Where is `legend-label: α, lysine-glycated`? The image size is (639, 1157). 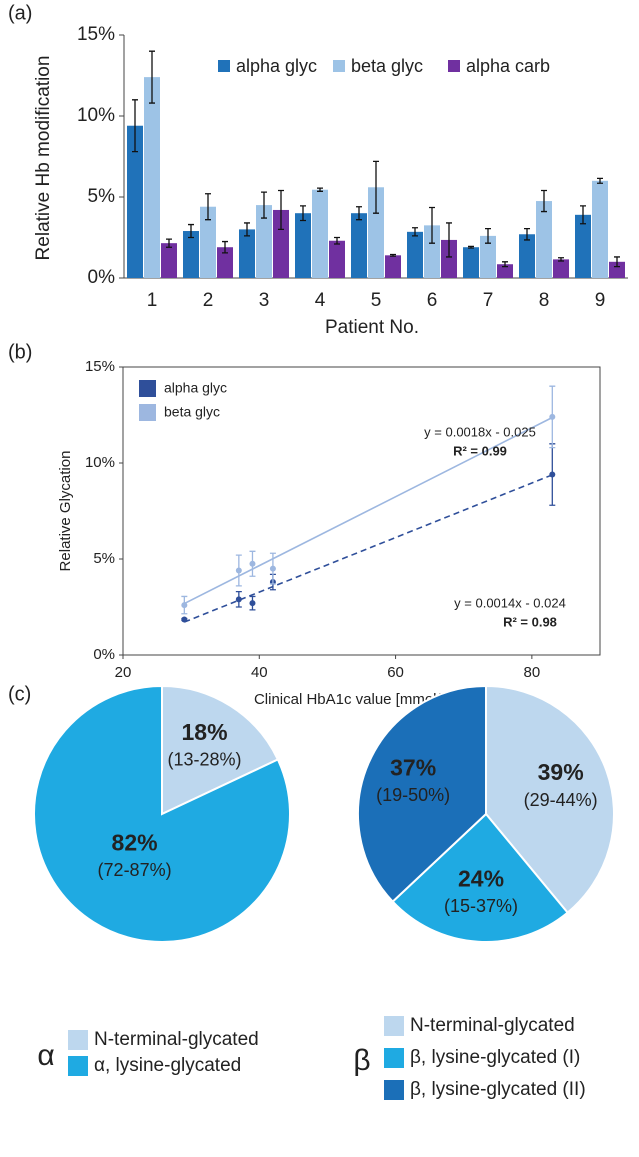 legend-label: α, lysine-glycated is located at coordinates (167, 1065).